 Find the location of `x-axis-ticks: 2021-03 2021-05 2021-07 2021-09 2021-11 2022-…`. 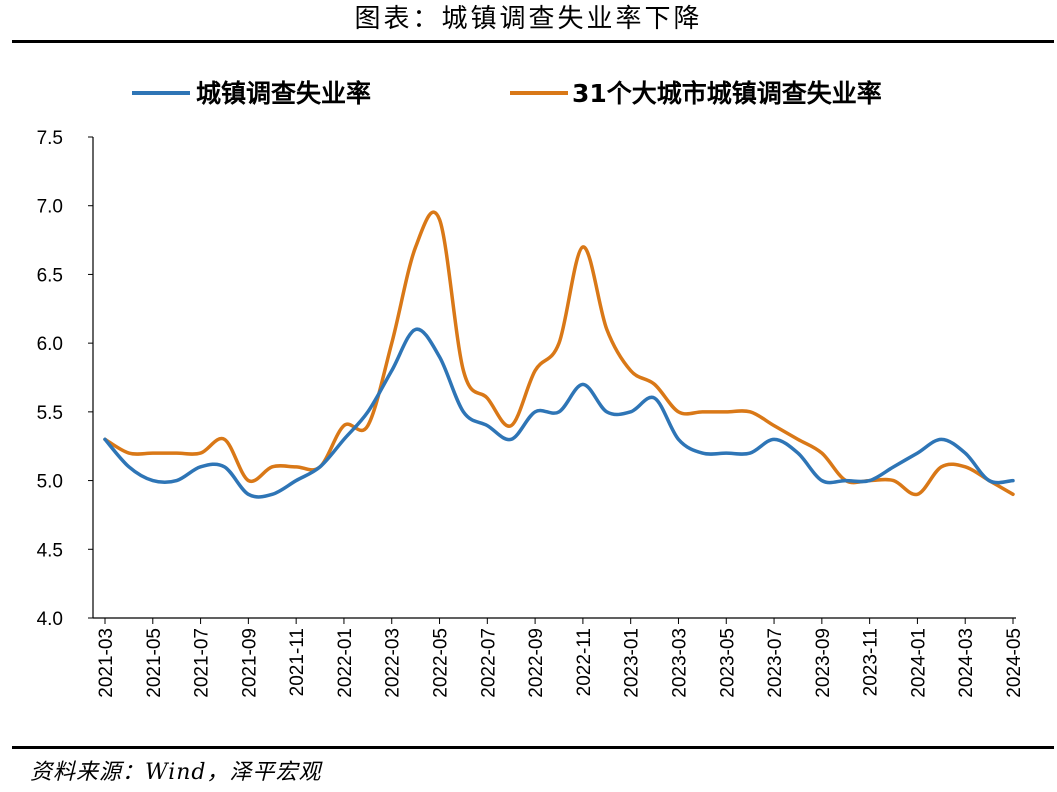

x-axis-ticks: 2021-03 2021-05 2021-07 2021-09 2021-11 2022-… is located at coordinates (560, 658).